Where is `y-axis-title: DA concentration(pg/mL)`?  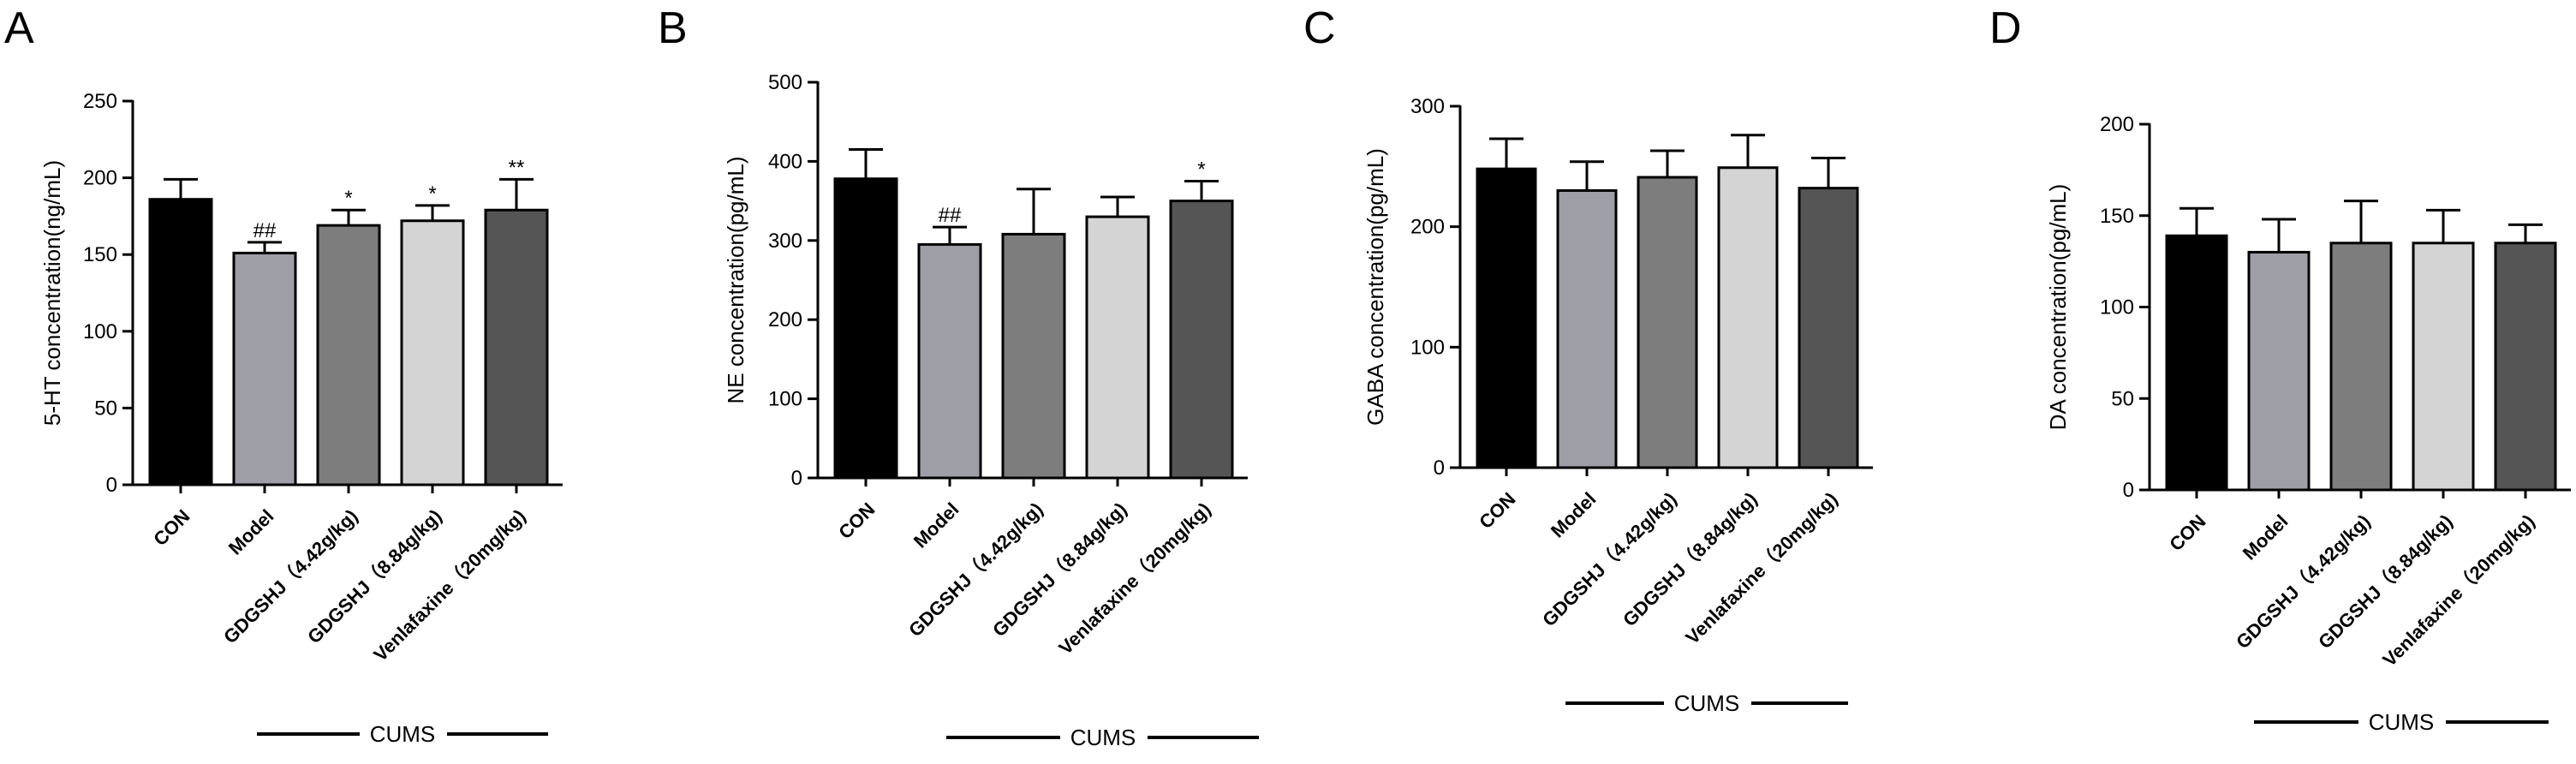
y-axis-title: DA concentration(pg/mL) is located at coordinates (2058, 307).